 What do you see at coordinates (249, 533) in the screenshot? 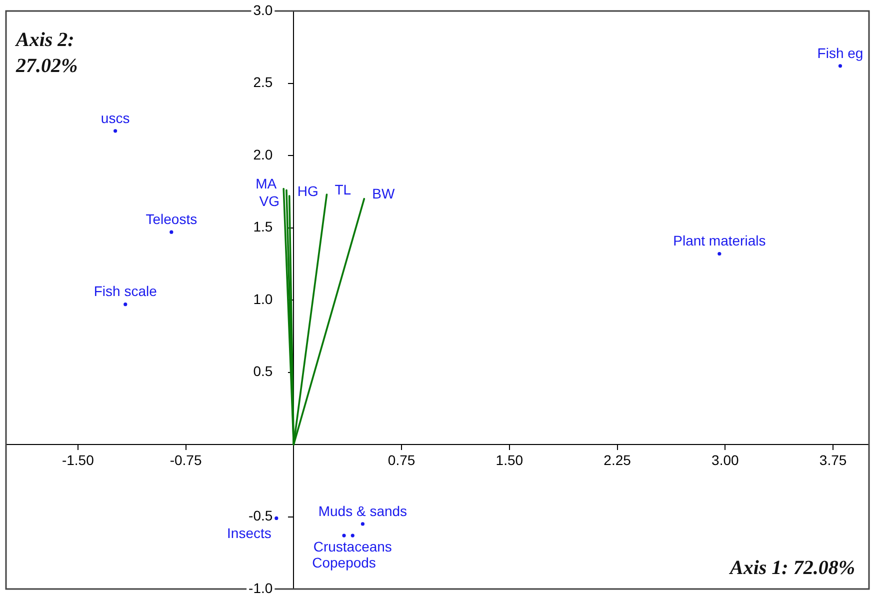
I see `data-label: Insects` at bounding box center [249, 533].